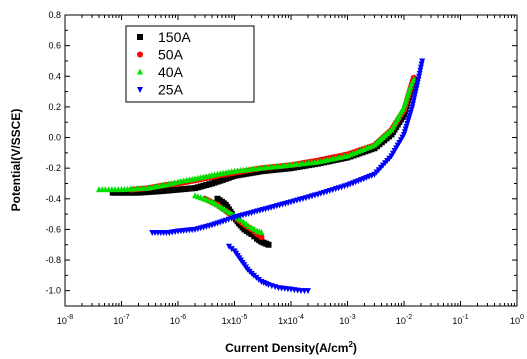 This screenshot has width=527, height=359. I want to click on y-tick-label: -0.4, so click(53, 199).